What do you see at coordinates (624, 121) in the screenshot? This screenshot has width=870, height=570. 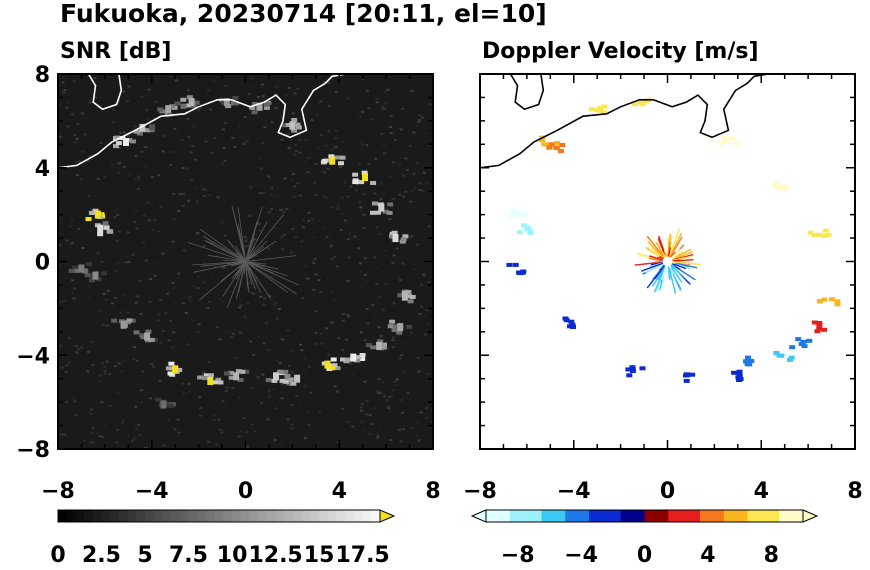 I see `coastline-path` at bounding box center [624, 121].